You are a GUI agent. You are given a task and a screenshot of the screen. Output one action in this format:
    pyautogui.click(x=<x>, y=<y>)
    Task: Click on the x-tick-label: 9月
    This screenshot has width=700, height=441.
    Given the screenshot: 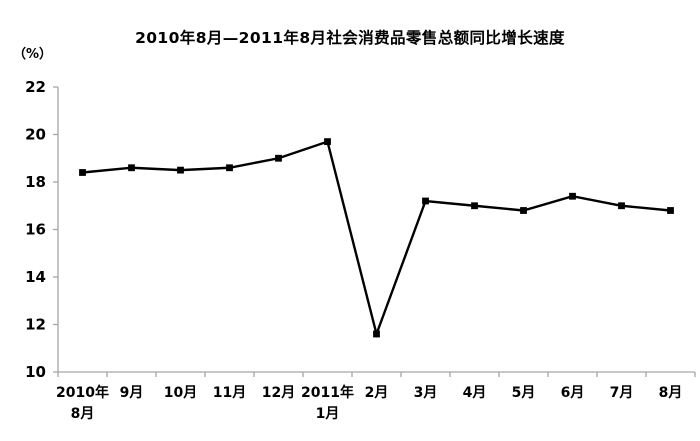 What is the action you would take?
    pyautogui.click(x=132, y=393)
    